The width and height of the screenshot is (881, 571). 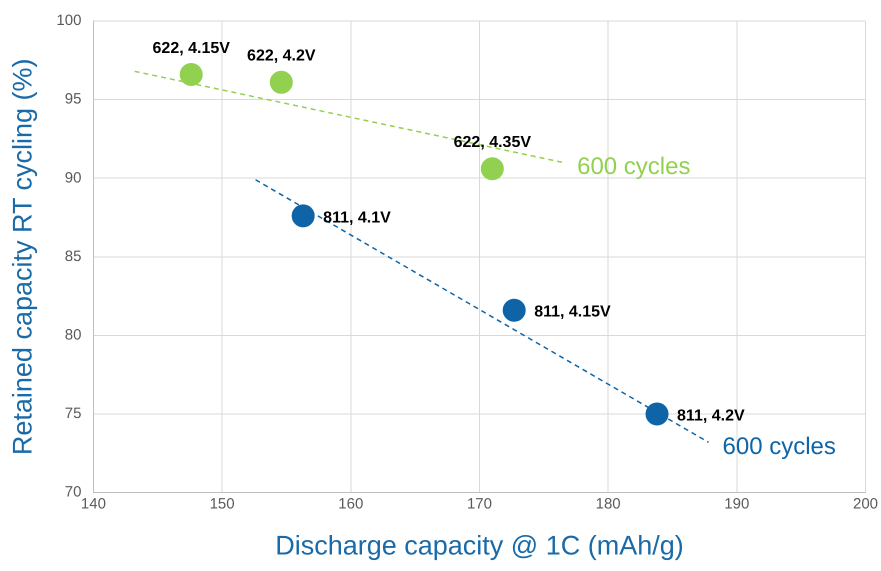 What do you see at coordinates (73, 177) in the screenshot?
I see `y-tick-label: 90` at bounding box center [73, 177].